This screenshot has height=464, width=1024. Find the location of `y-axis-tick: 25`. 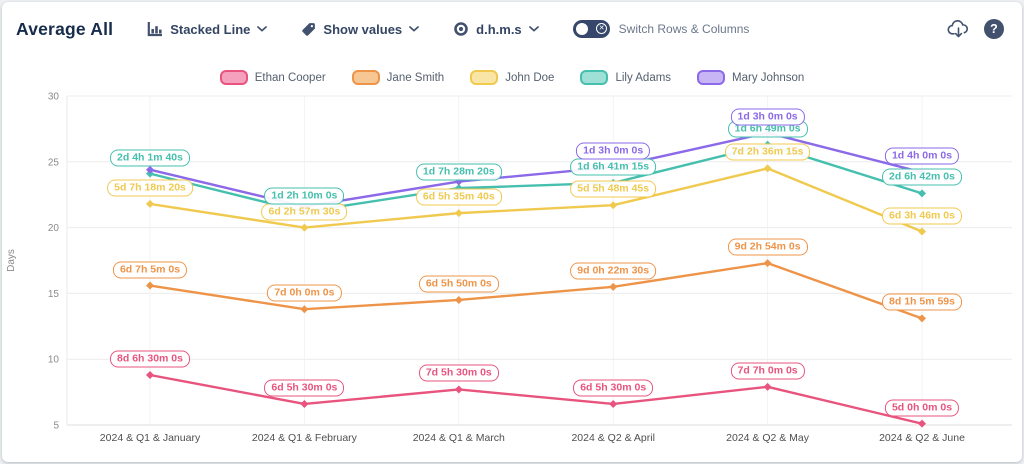

y-axis-tick: 25 is located at coordinates (54, 162).